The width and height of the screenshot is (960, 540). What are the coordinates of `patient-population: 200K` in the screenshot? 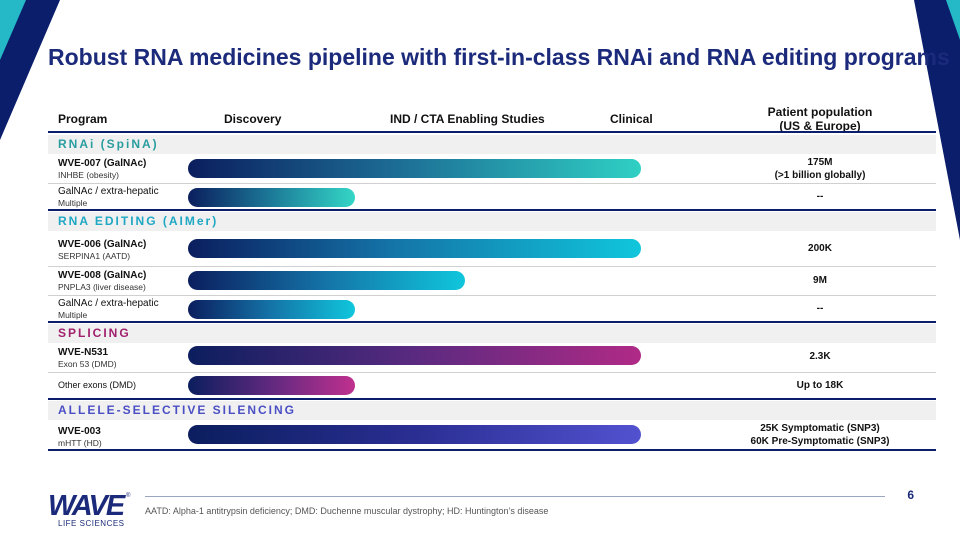 It's located at (820, 248).